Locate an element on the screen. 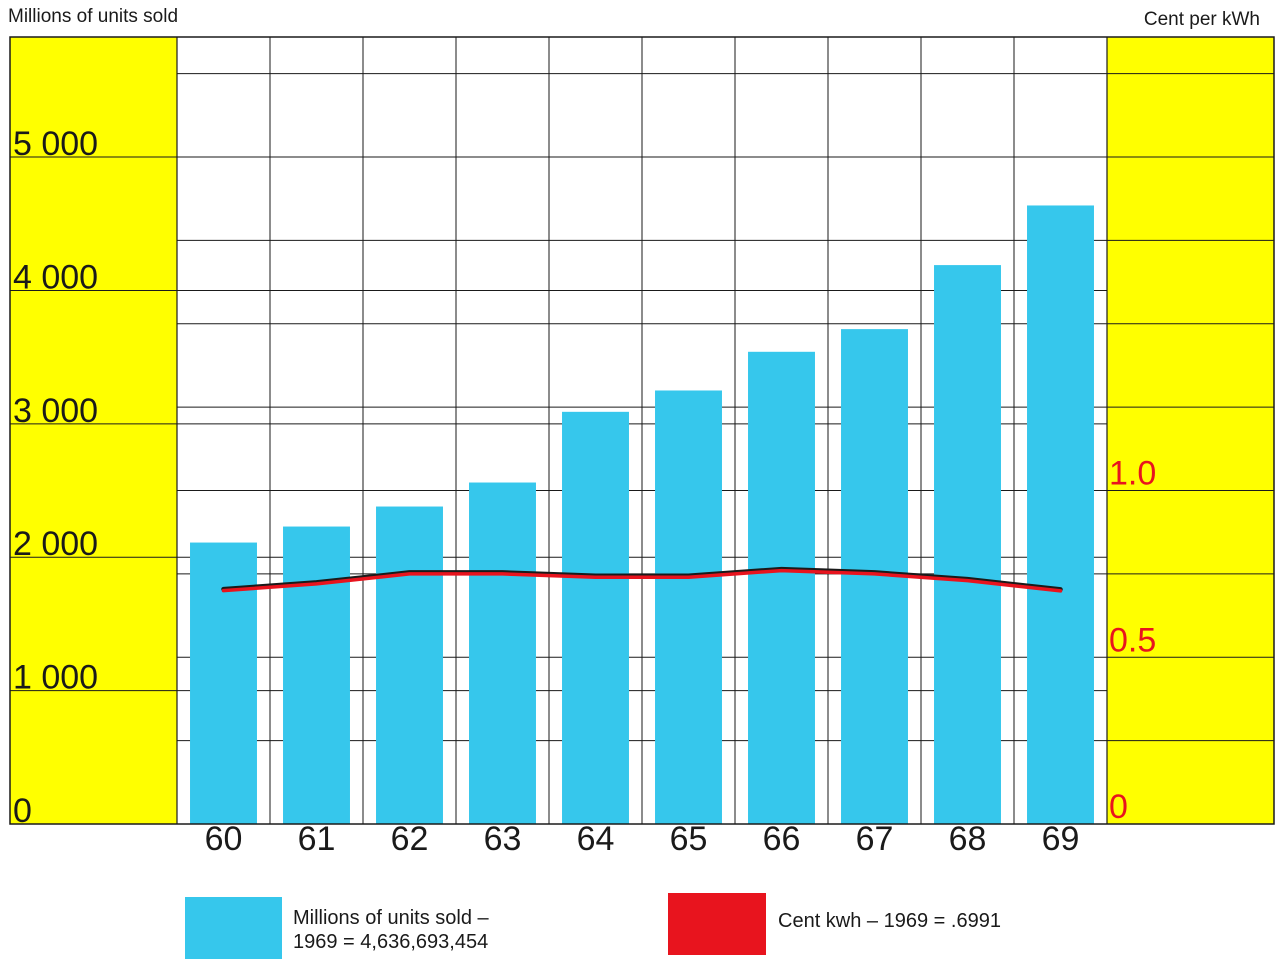 The width and height of the screenshot is (1280, 959). left-axis-panel is located at coordinates (93, 430).